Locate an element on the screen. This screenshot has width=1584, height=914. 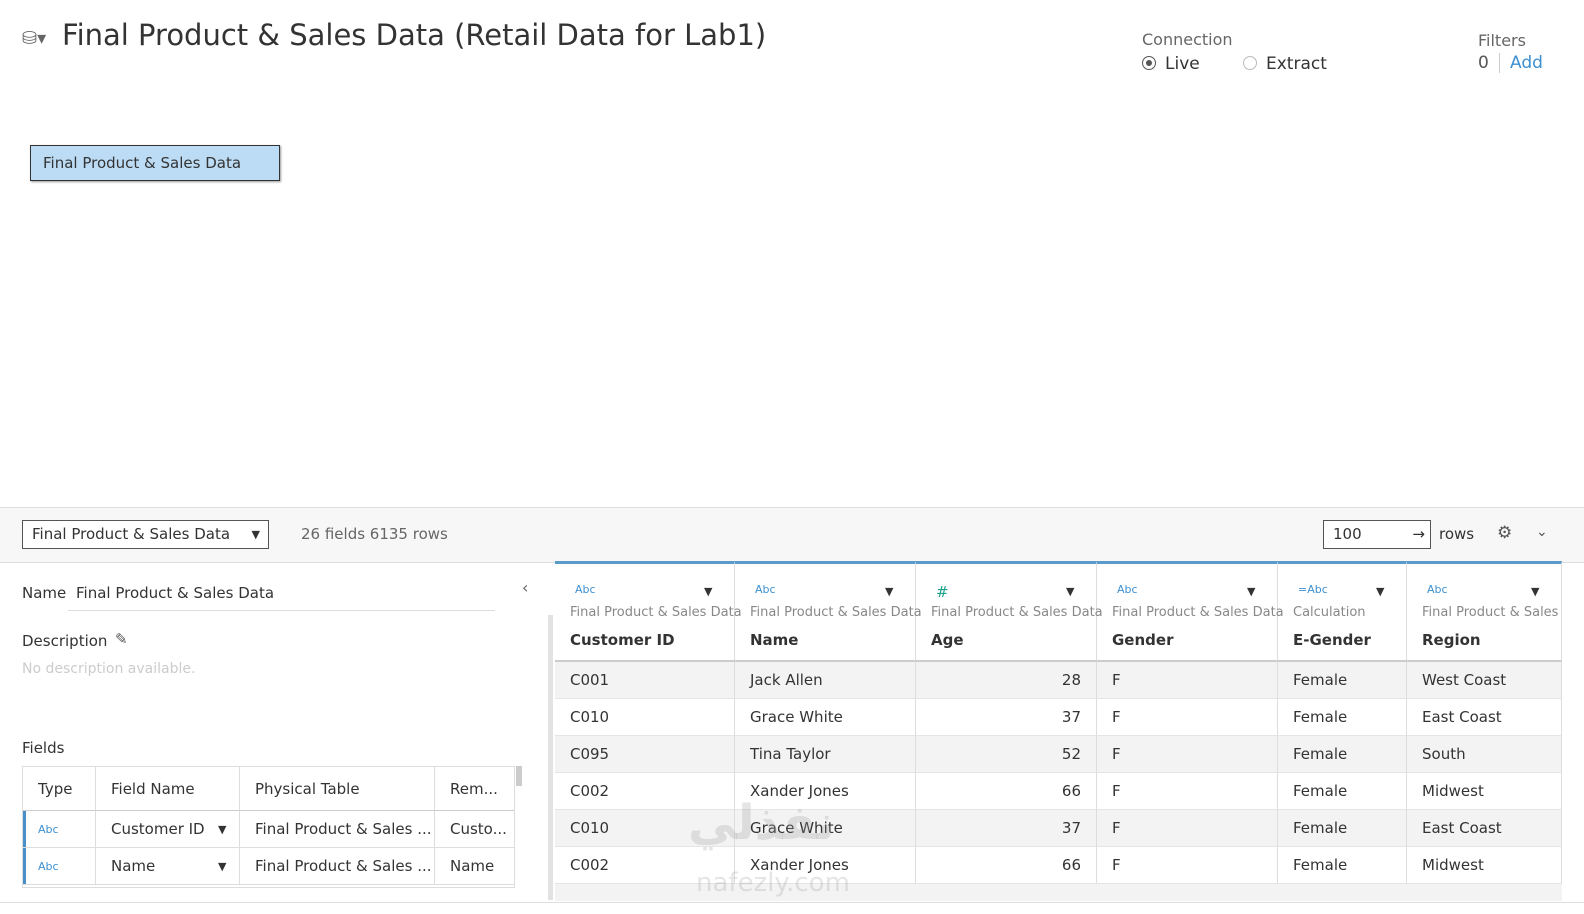
column-name: E-Gender is located at coordinates (1332, 640).